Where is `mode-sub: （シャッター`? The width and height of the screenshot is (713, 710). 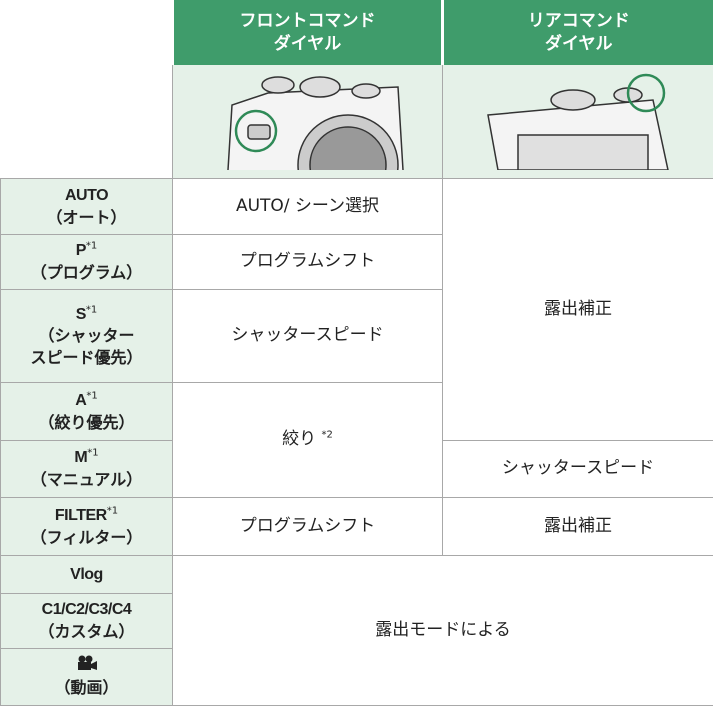
mode-sub: （シャッター is located at coordinates (86, 336).